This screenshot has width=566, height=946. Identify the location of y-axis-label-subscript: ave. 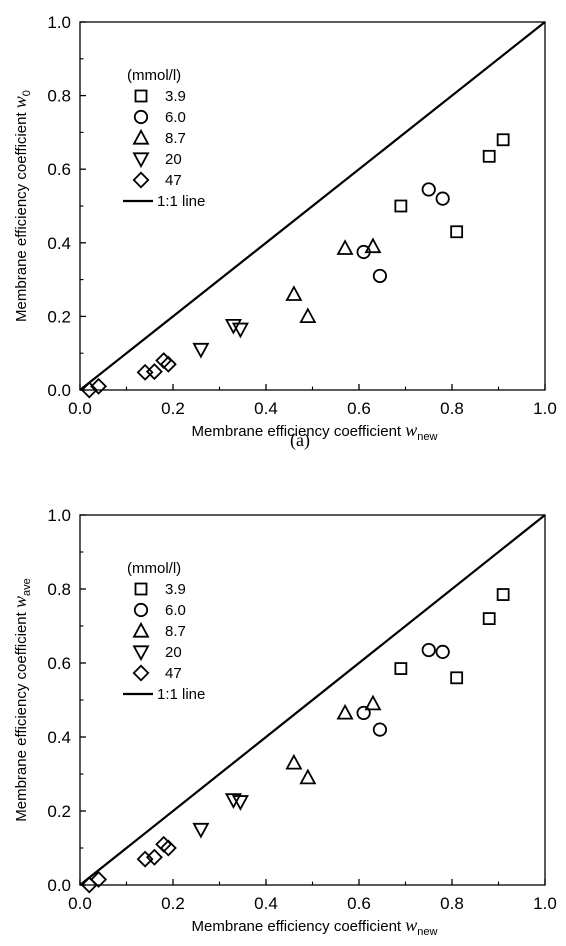
(27, 587).